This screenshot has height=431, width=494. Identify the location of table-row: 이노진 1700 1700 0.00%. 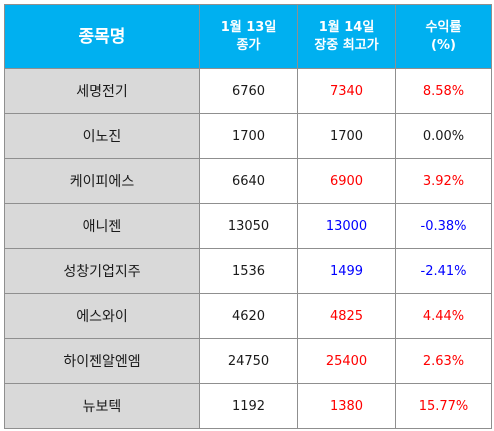
(248, 136).